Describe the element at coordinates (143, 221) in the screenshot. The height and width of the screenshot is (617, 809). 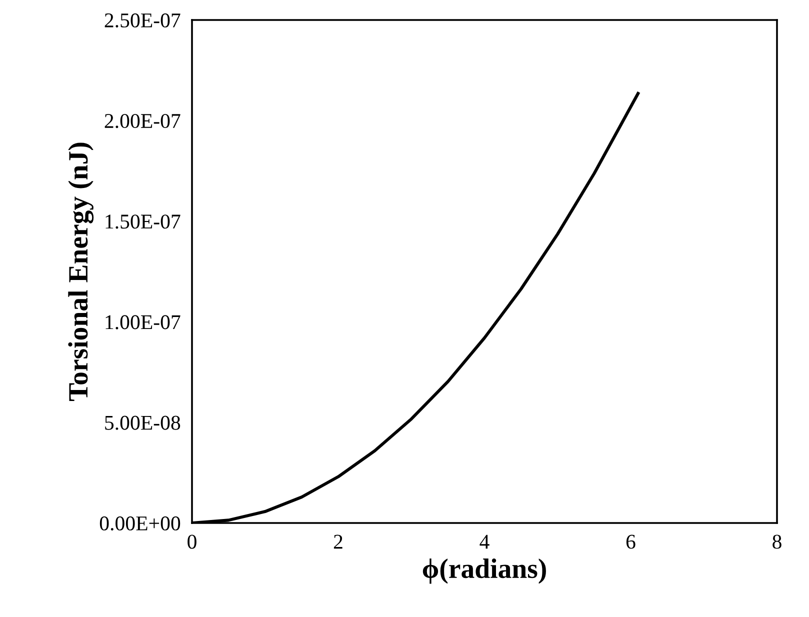
I see `y-tick-label: 1.50E-07` at that location.